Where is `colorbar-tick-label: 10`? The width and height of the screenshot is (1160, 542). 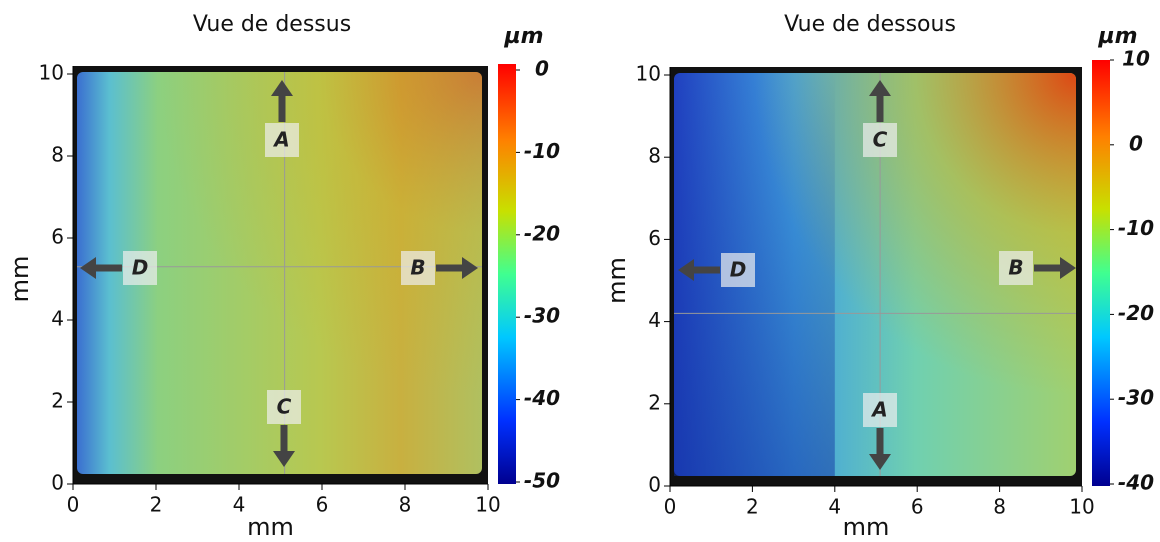
colorbar-tick-label: 10 is located at coordinates (1136, 59).